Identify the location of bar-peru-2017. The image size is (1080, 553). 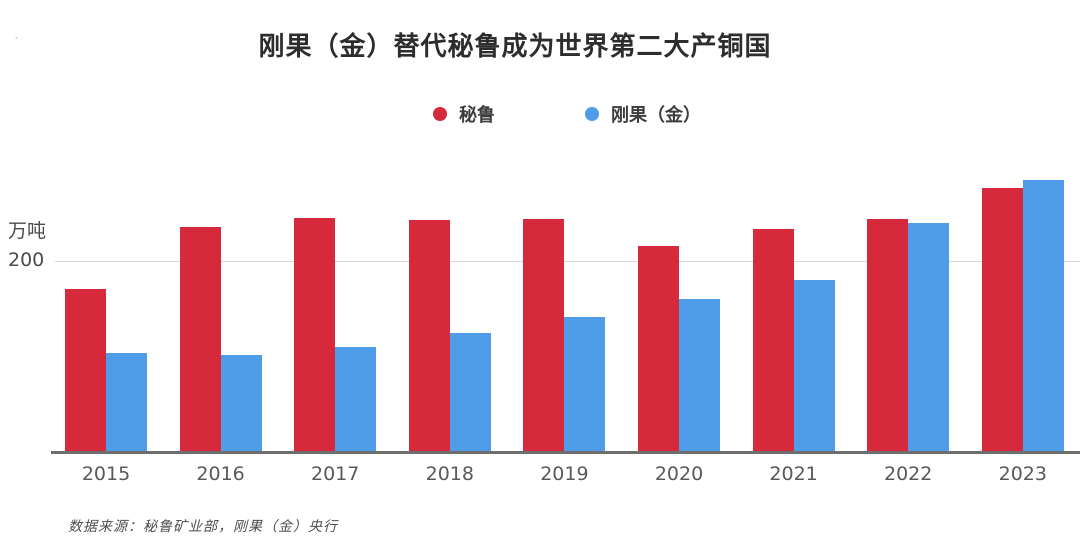
(315, 334).